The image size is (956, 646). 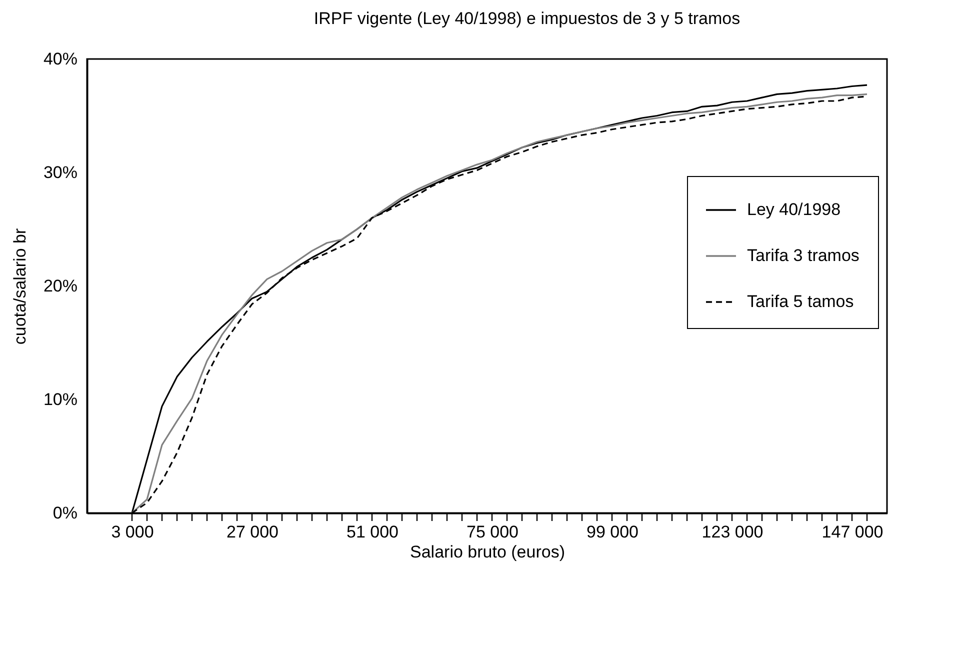 What do you see at coordinates (487, 552) in the screenshot?
I see `x-axis-title: Salario bruto (euros)` at bounding box center [487, 552].